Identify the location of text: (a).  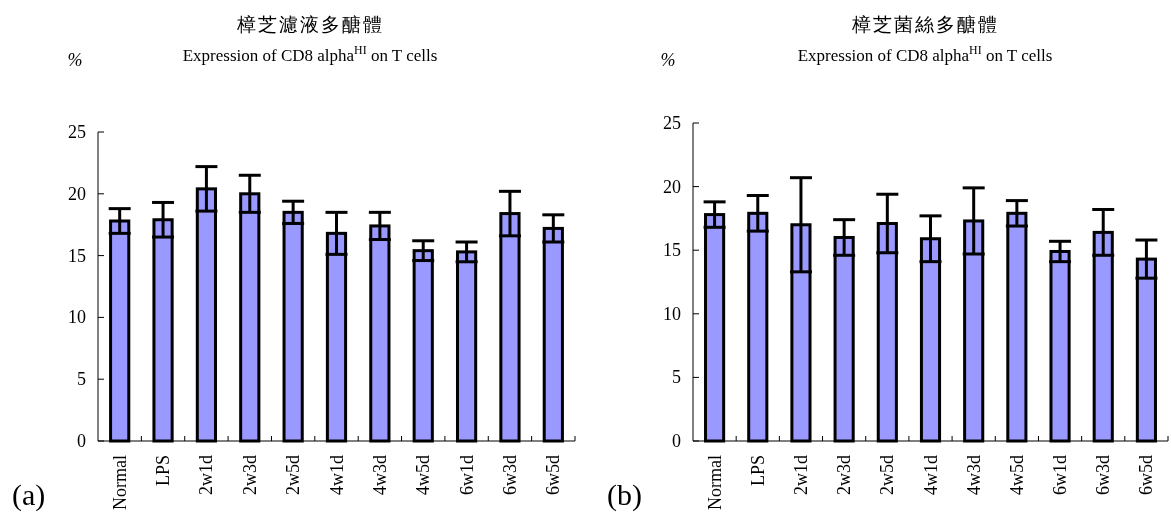
(29, 495).